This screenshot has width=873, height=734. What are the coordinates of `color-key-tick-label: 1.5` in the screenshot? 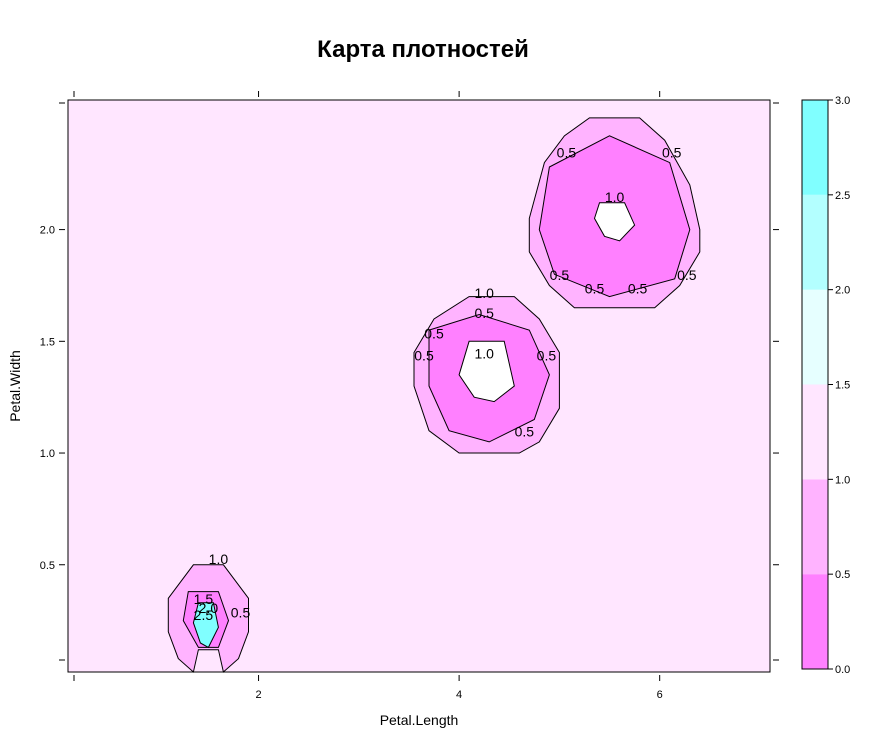 It's located at (842, 386).